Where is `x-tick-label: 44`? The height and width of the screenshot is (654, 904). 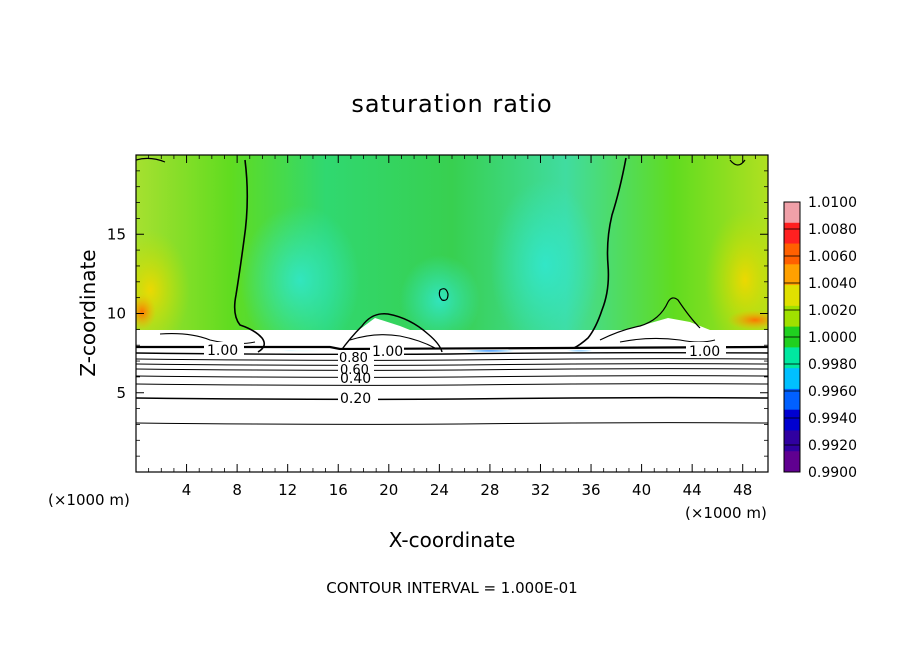 x-tick-label: 44 is located at coordinates (692, 490).